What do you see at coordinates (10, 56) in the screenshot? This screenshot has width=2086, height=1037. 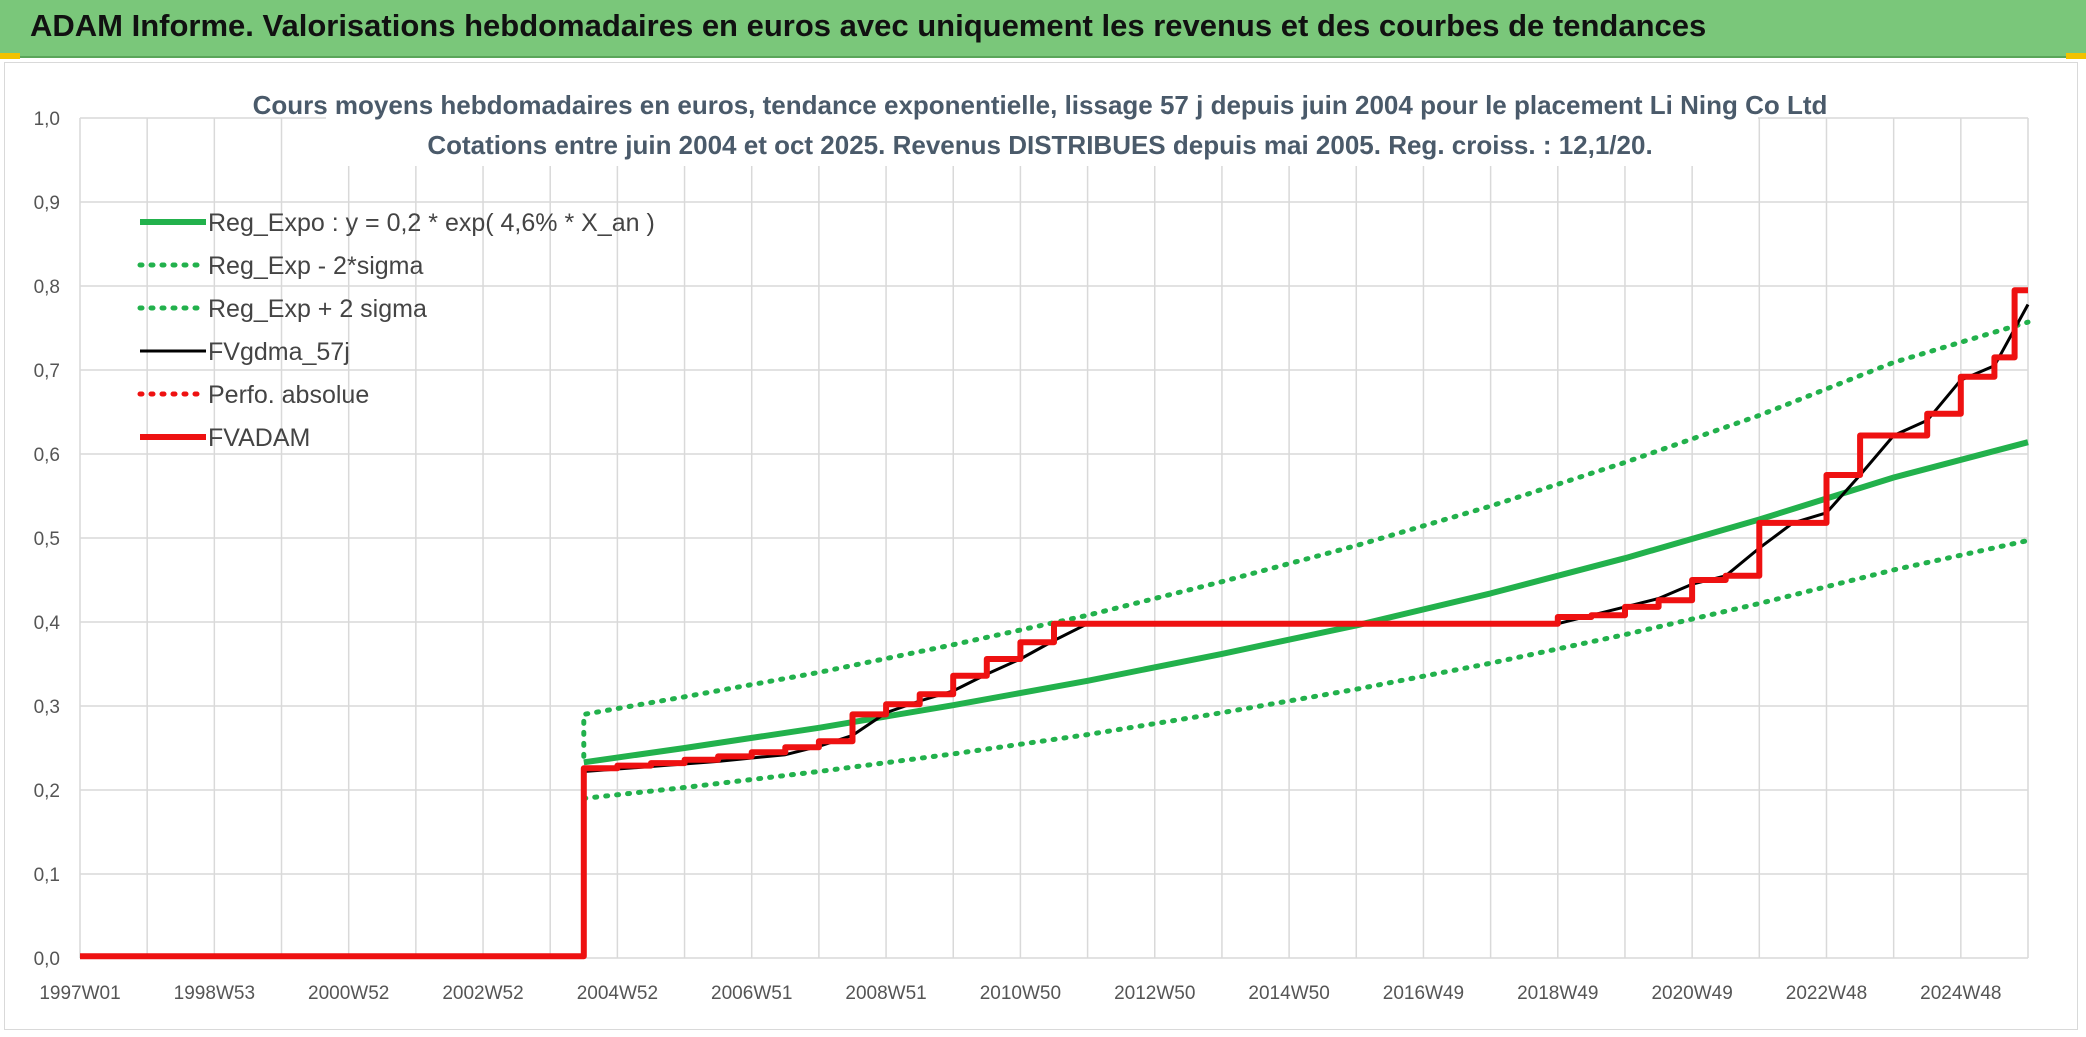 I see `corner-marker-left` at bounding box center [10, 56].